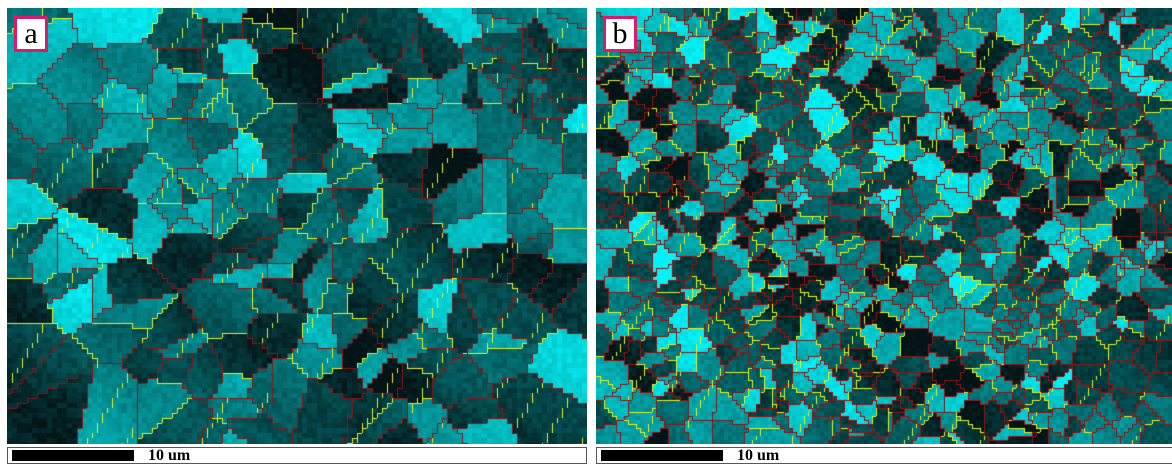 This screenshot has width=1172, height=465. What do you see at coordinates (758, 455) in the screenshot?
I see `scale-bar-label-b: 10 um` at bounding box center [758, 455].